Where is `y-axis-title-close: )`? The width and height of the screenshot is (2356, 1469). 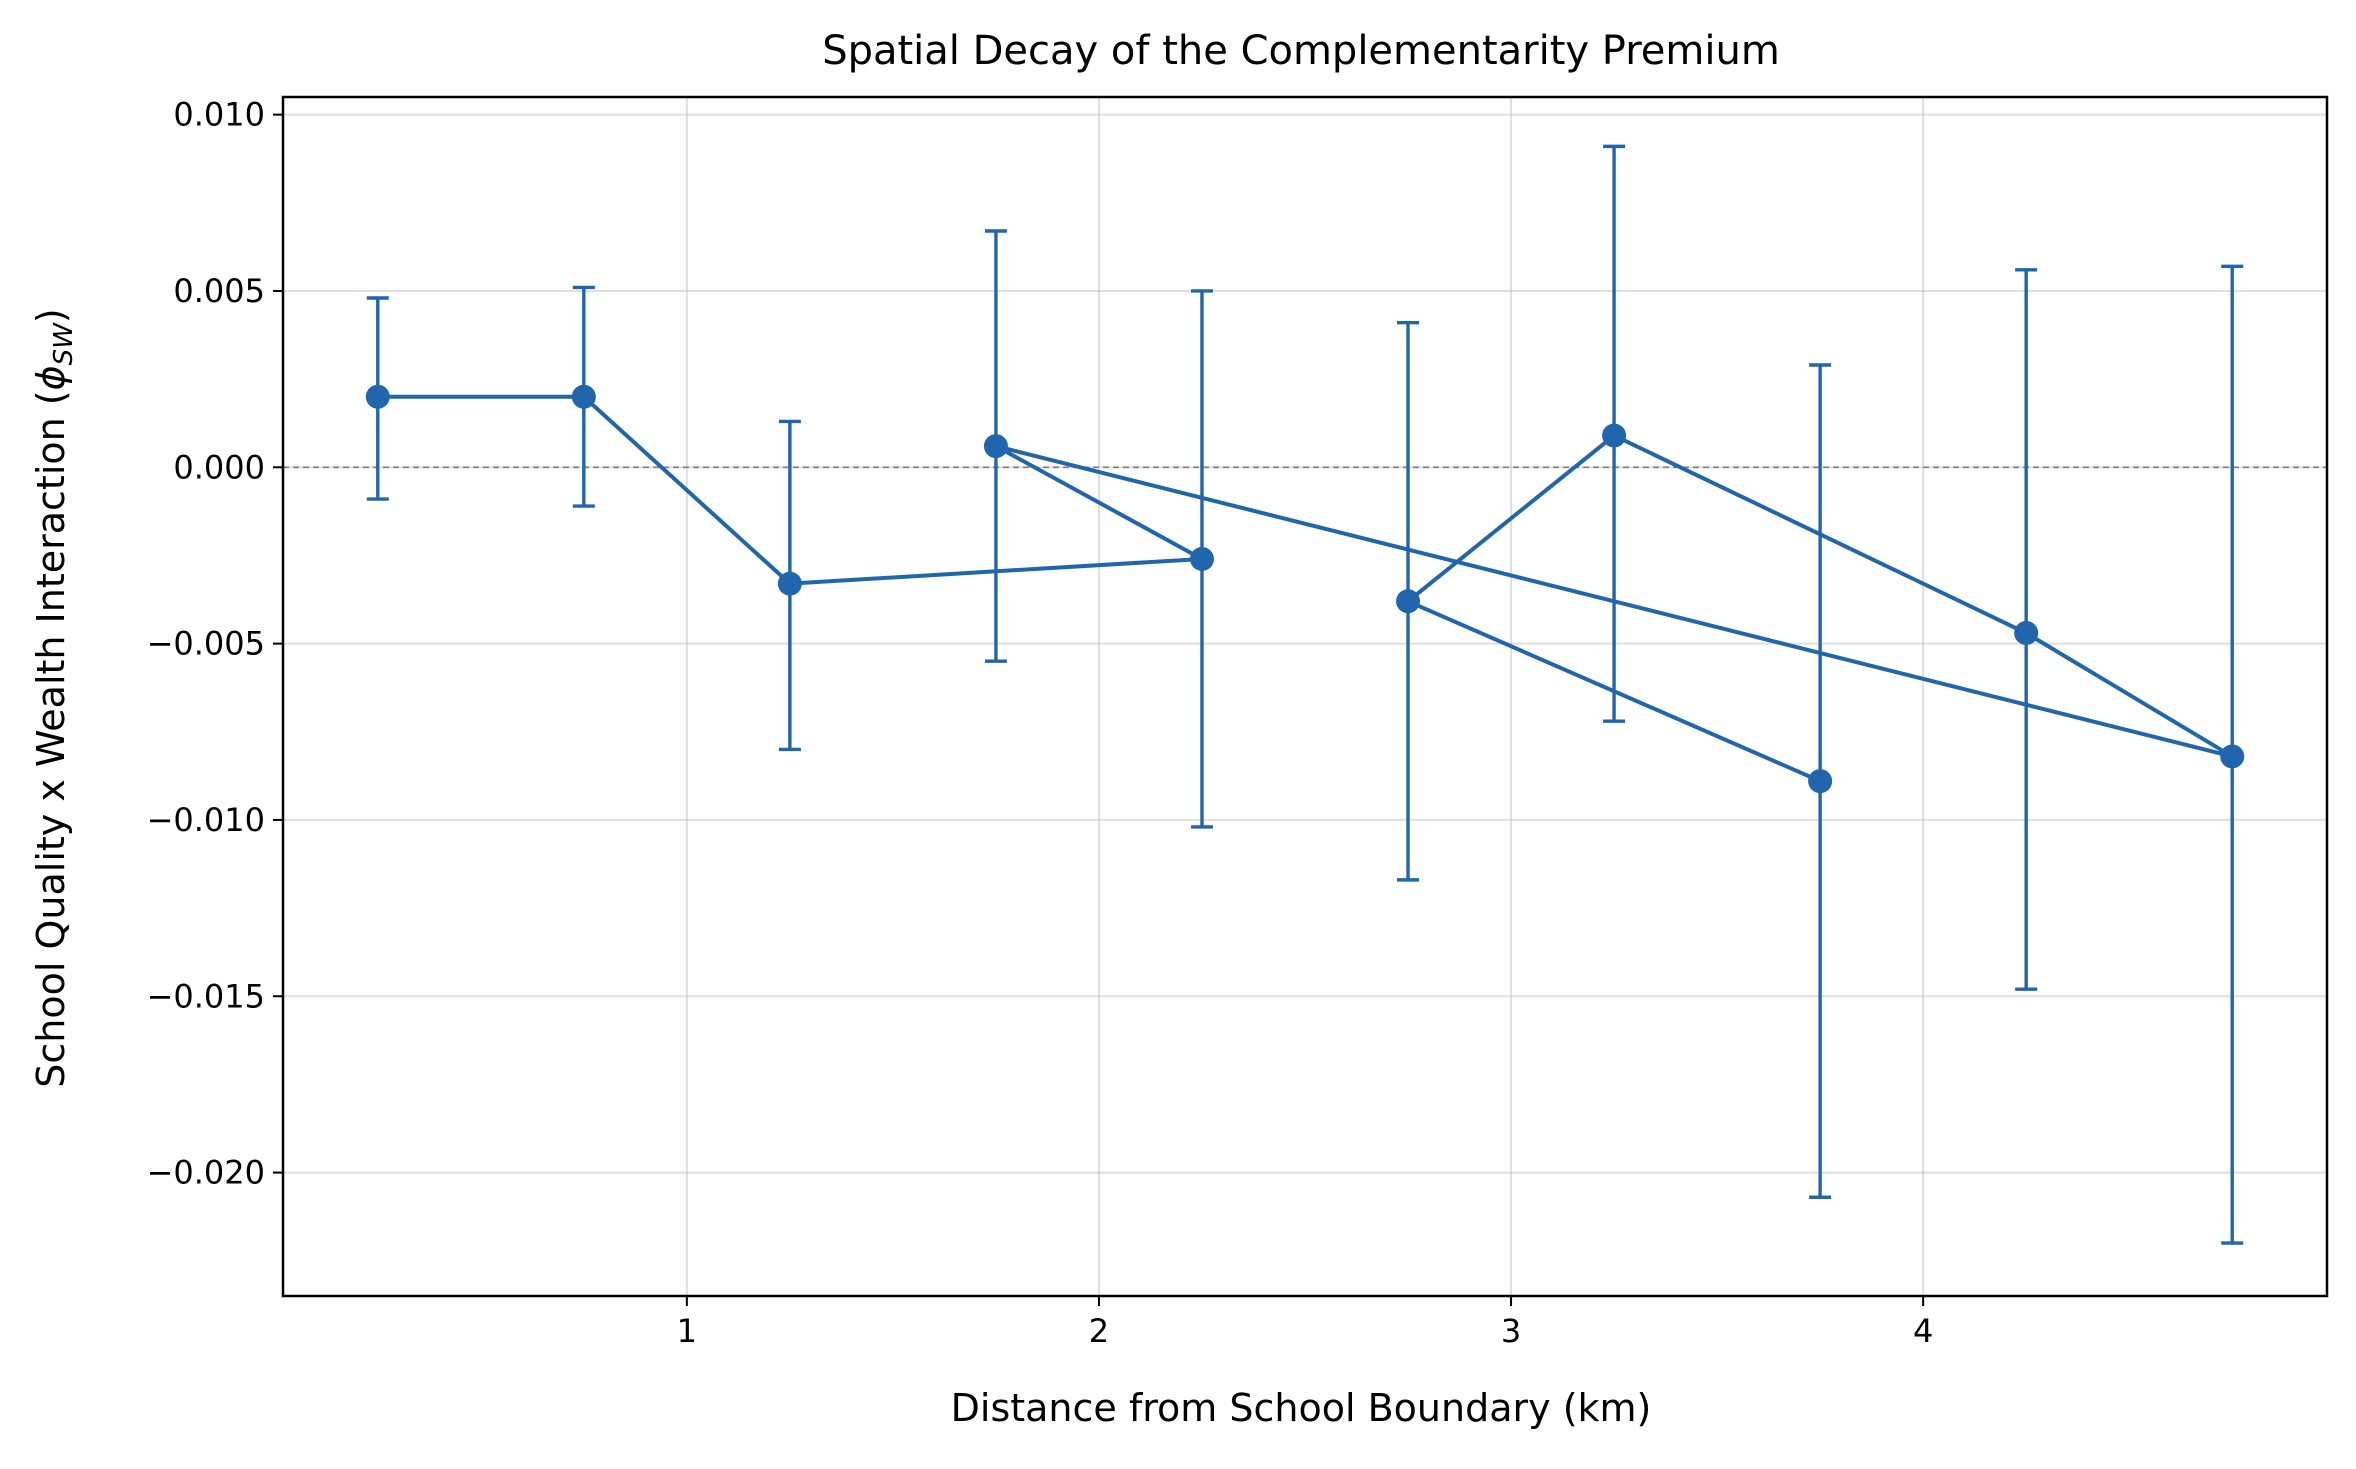 y-axis-title-close: ) is located at coordinates (51, 315).